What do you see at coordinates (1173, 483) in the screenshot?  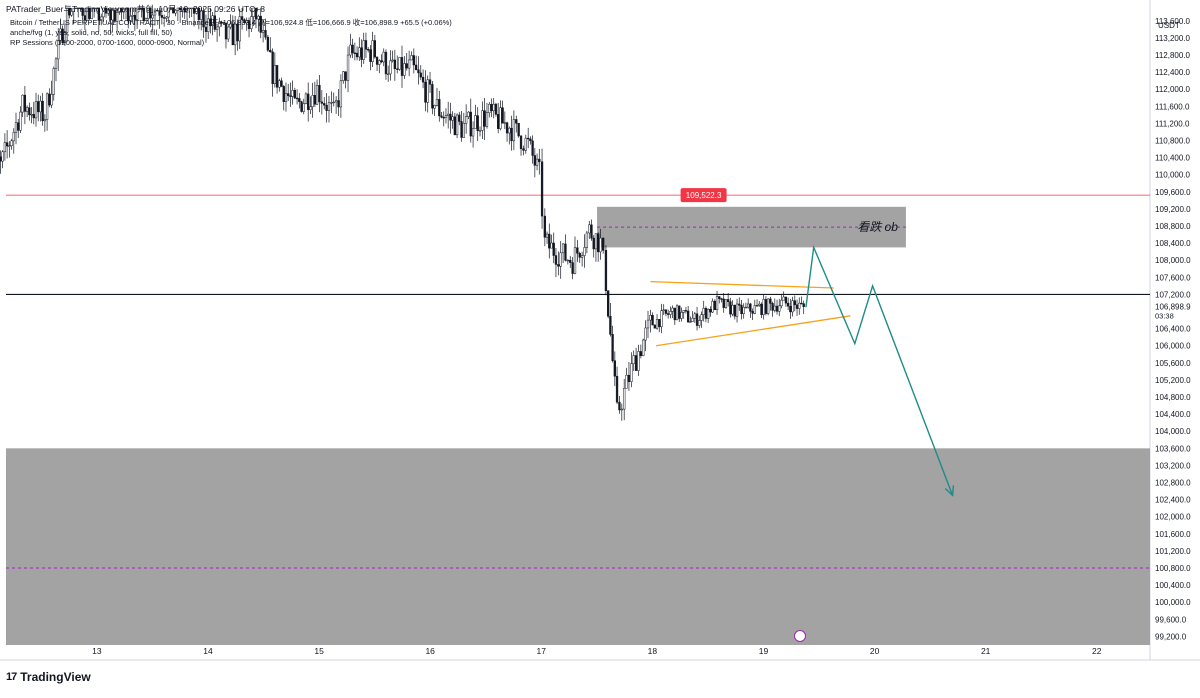 I see `price-tick-label: 102,800.0` at bounding box center [1173, 483].